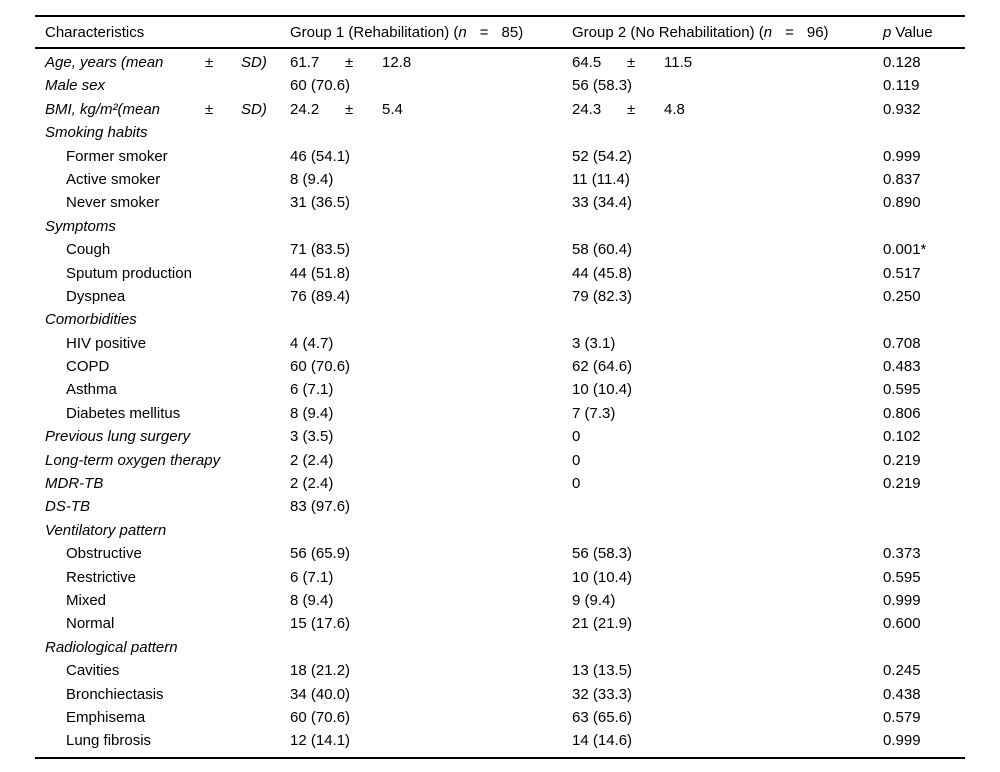 This screenshot has width=1000, height=772. Describe the element at coordinates (500, 530) in the screenshot. I see `table-row: Ventilatory pattern` at that location.